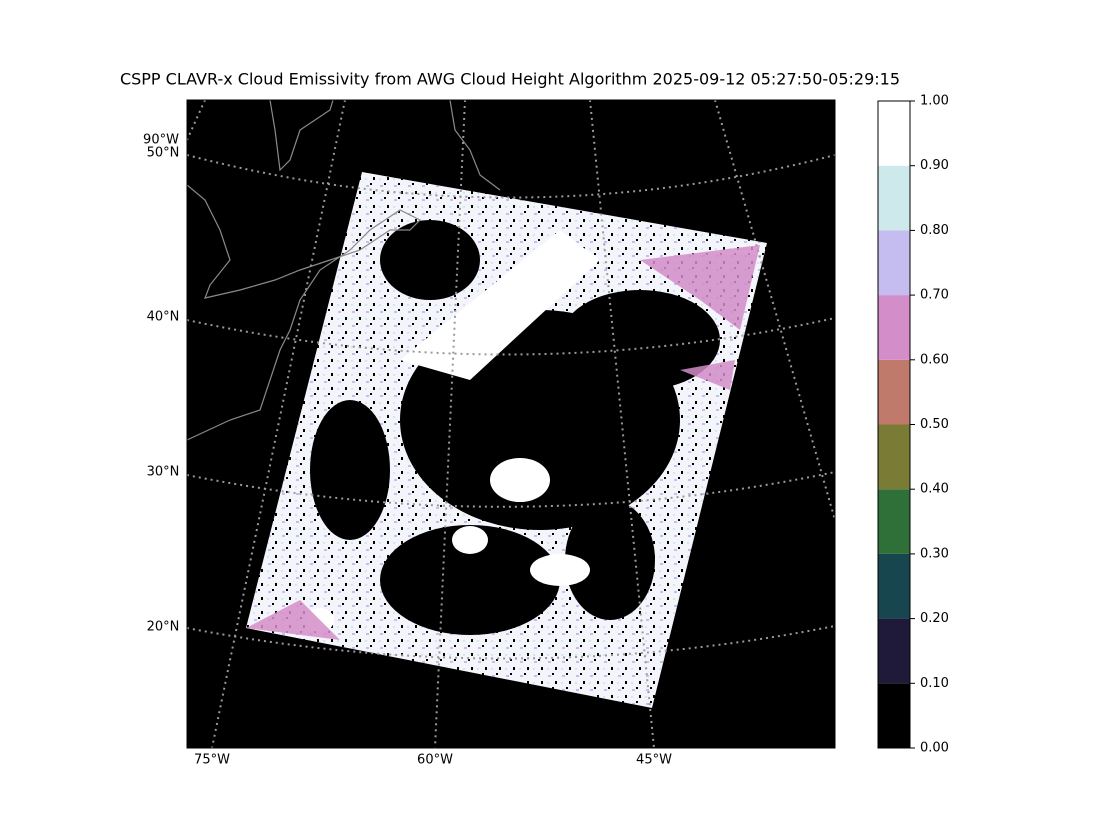  Describe the element at coordinates (934, 165) in the screenshot. I see `colorbar-tick-label: 0.90` at that location.